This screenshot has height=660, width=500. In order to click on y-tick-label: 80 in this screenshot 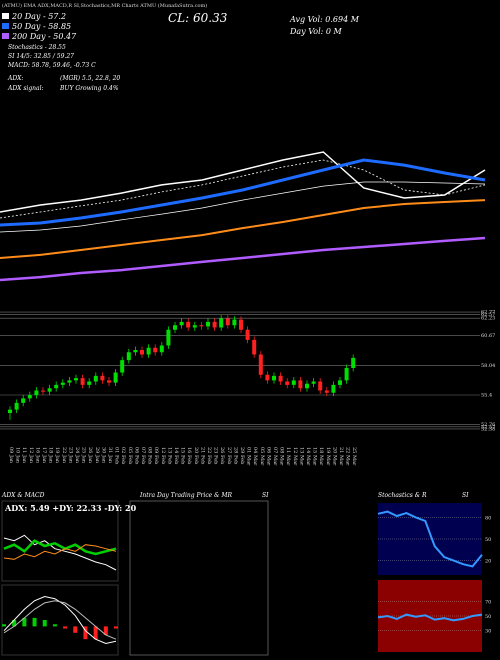, I will do `click(488, 518)`.